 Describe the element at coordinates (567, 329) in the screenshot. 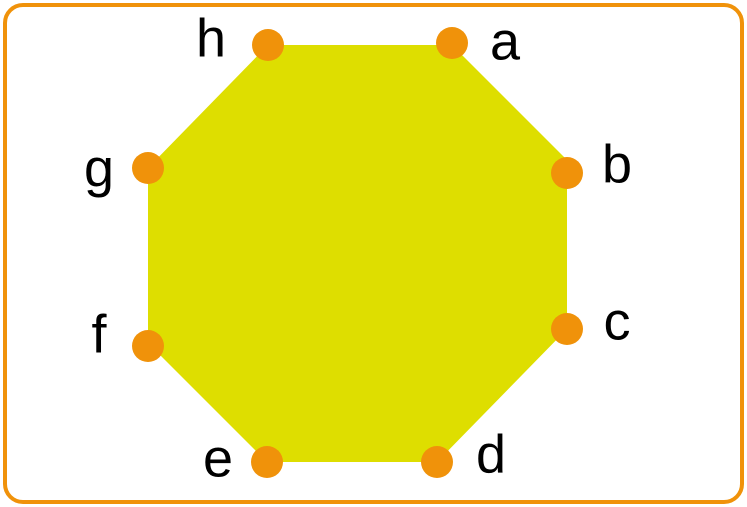

I see `vertex-dot-c` at that location.